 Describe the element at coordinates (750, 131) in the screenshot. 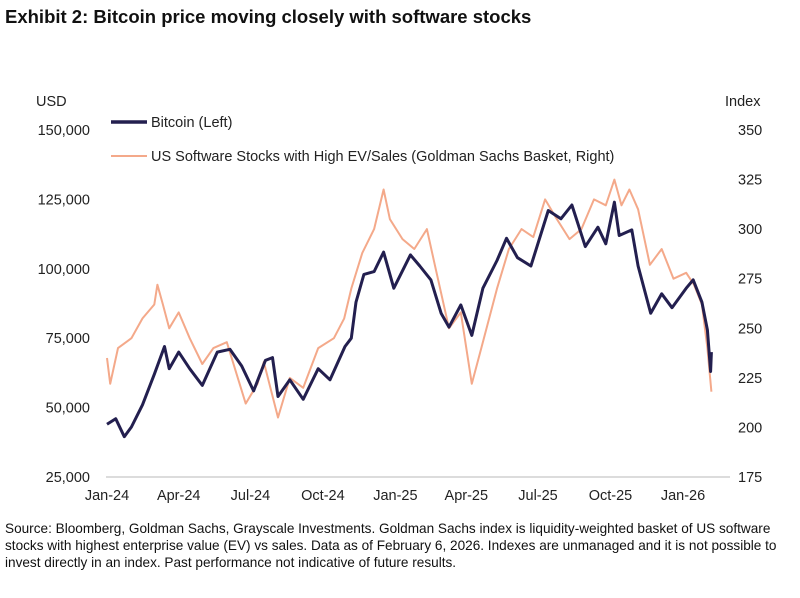

I see `right-tick-label: 350` at that location.